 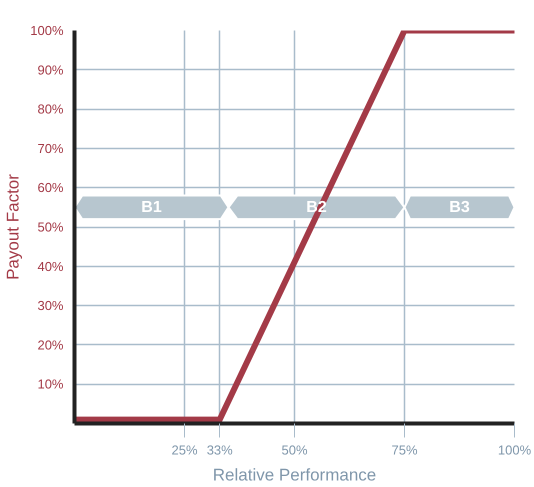 I want to click on x-tick-label: 75%, so click(x=404, y=450).